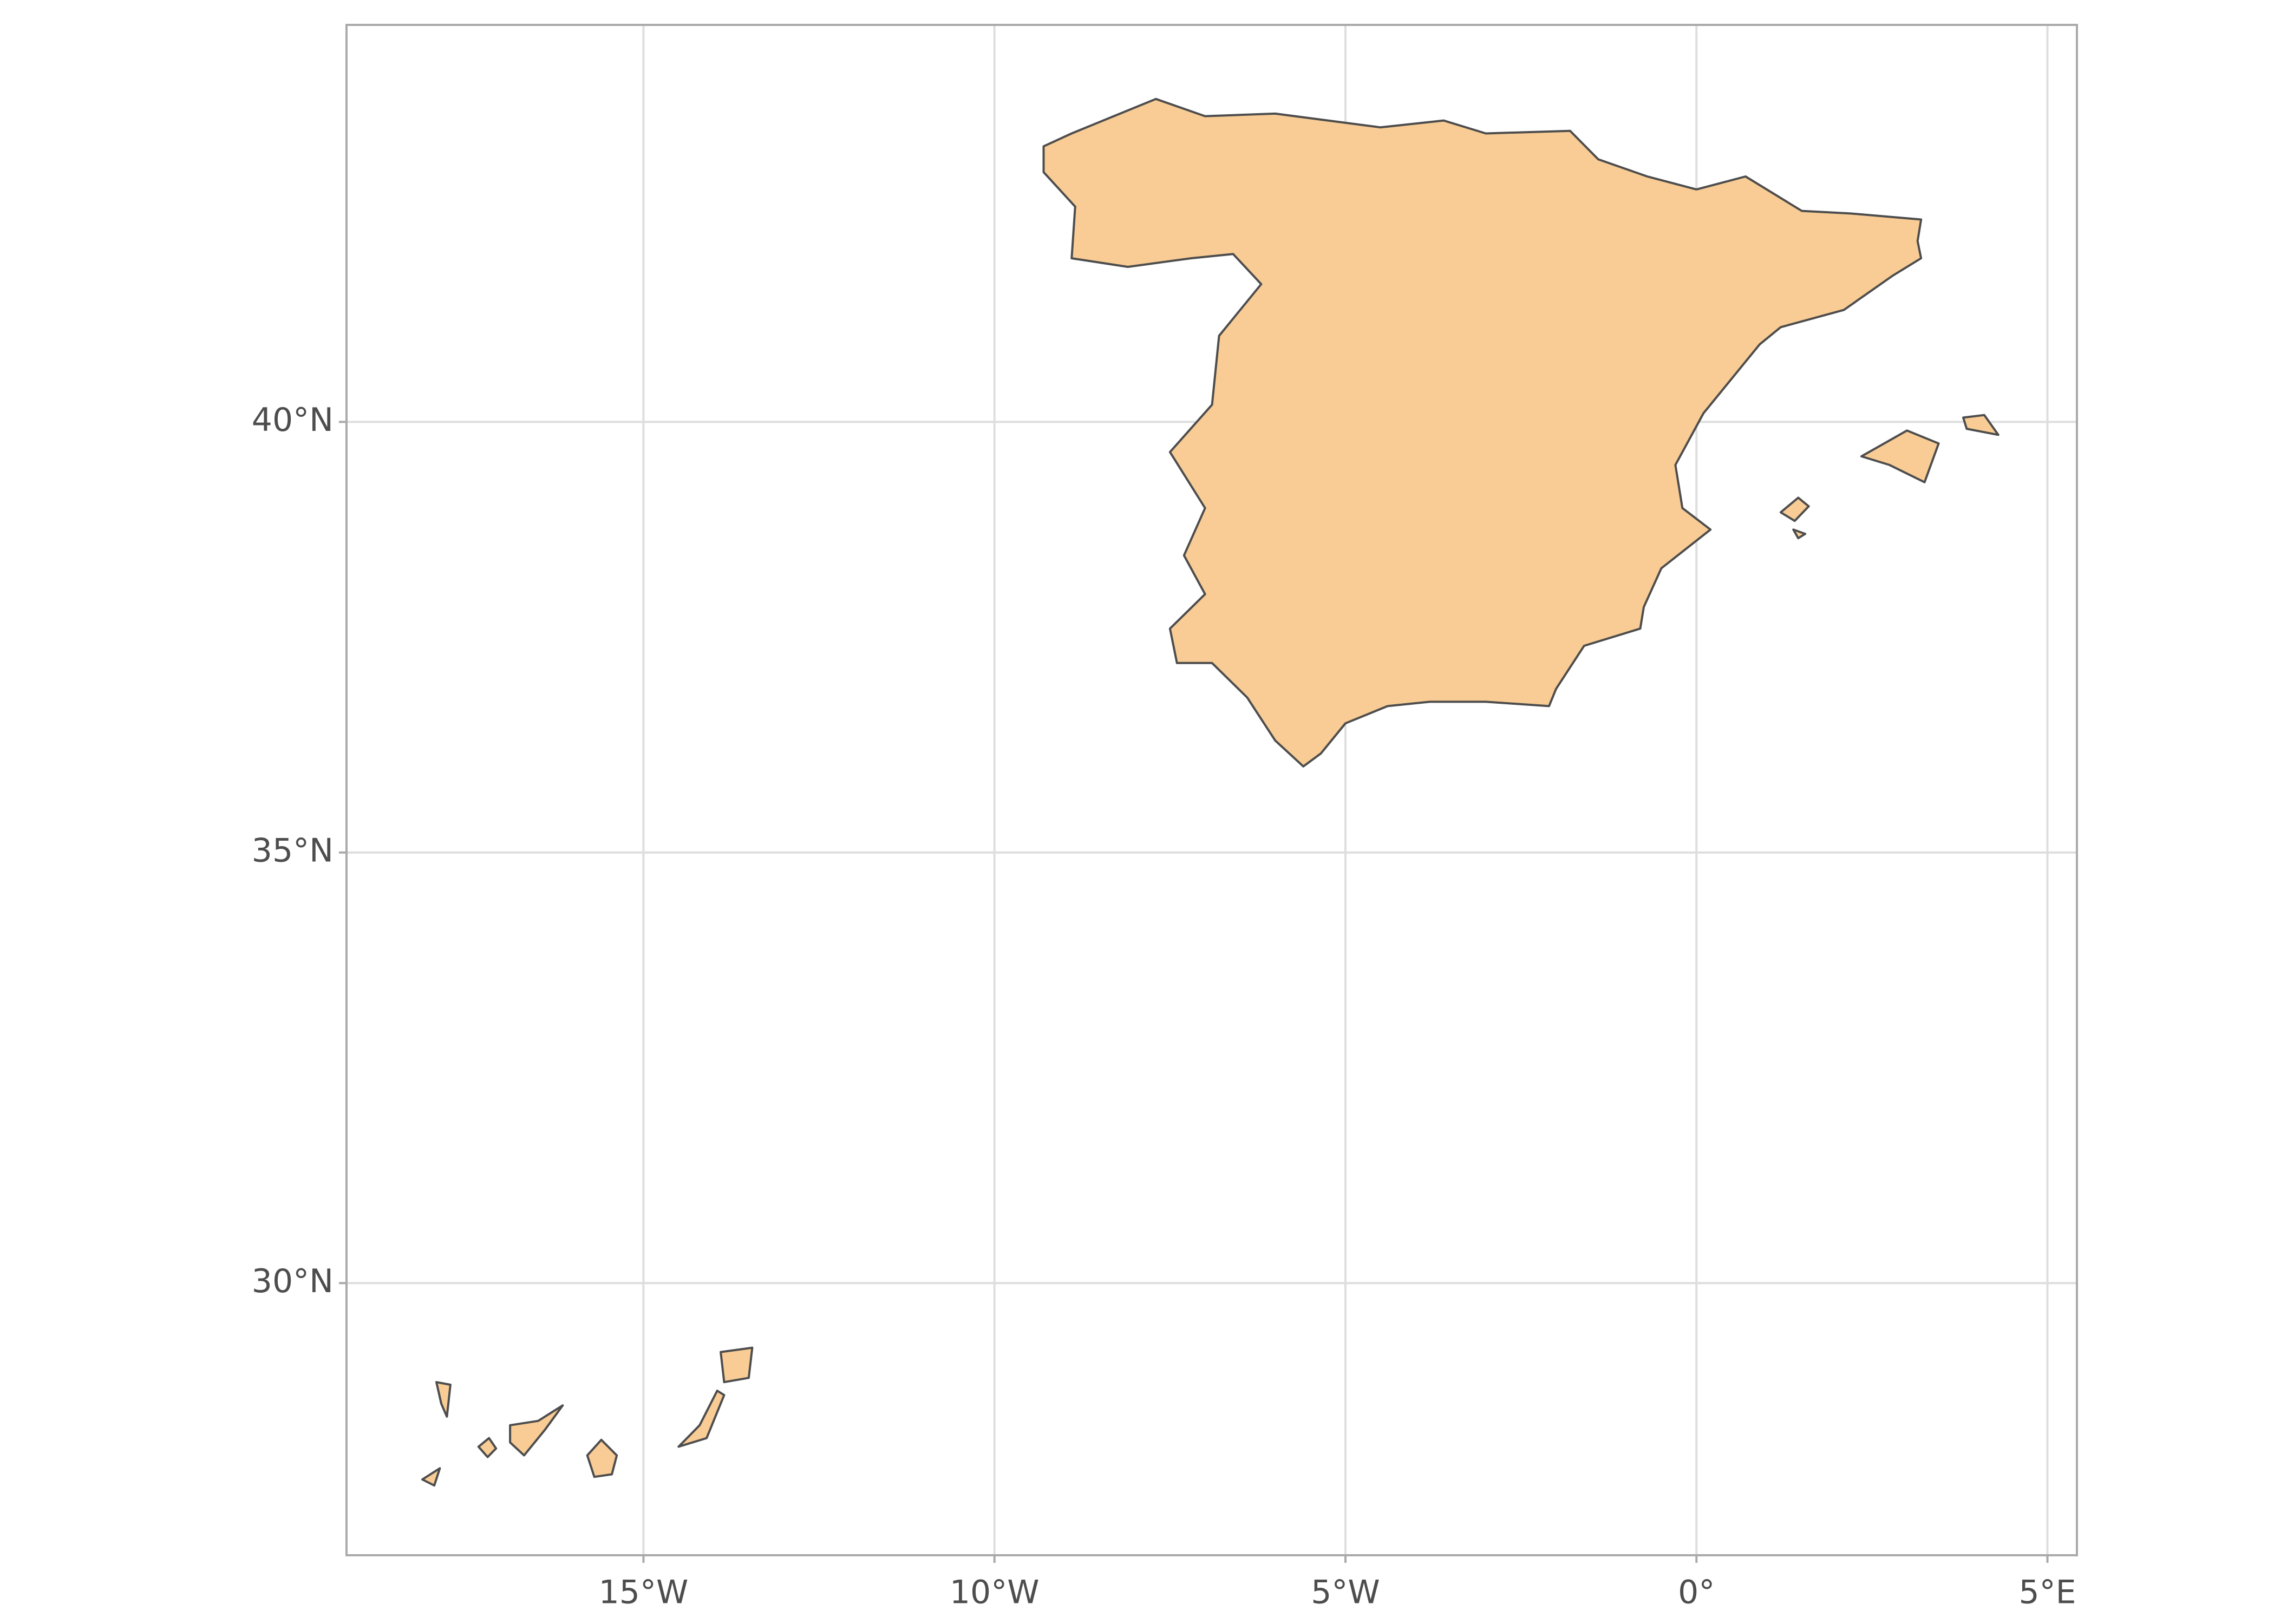 Image resolution: width=2274 pixels, height=1624 pixels. Describe the element at coordinates (536, 1431) in the screenshot. I see `tenerife` at that location.